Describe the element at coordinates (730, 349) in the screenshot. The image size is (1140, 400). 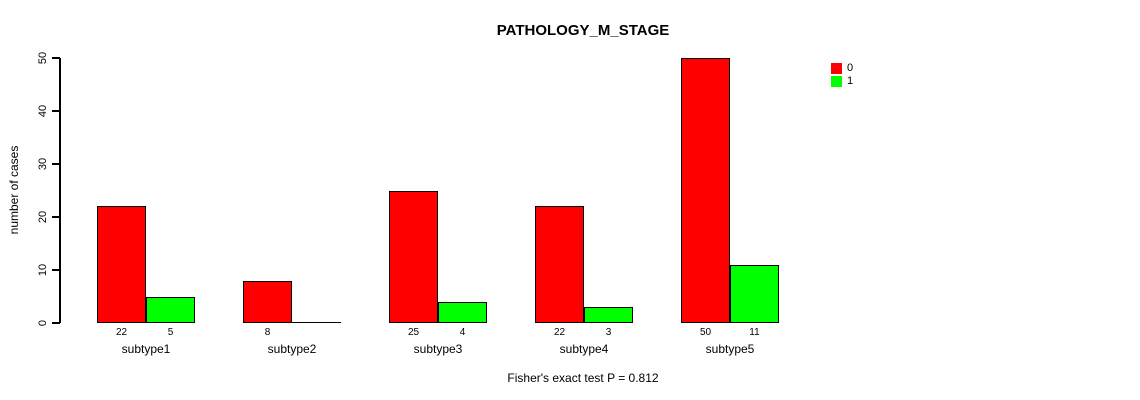
I see `x-category-label: subtype5` at that location.